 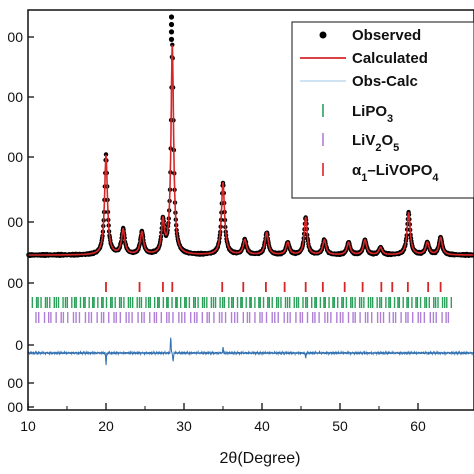 I want to click on x-tick-label: 30, so click(x=184, y=426).